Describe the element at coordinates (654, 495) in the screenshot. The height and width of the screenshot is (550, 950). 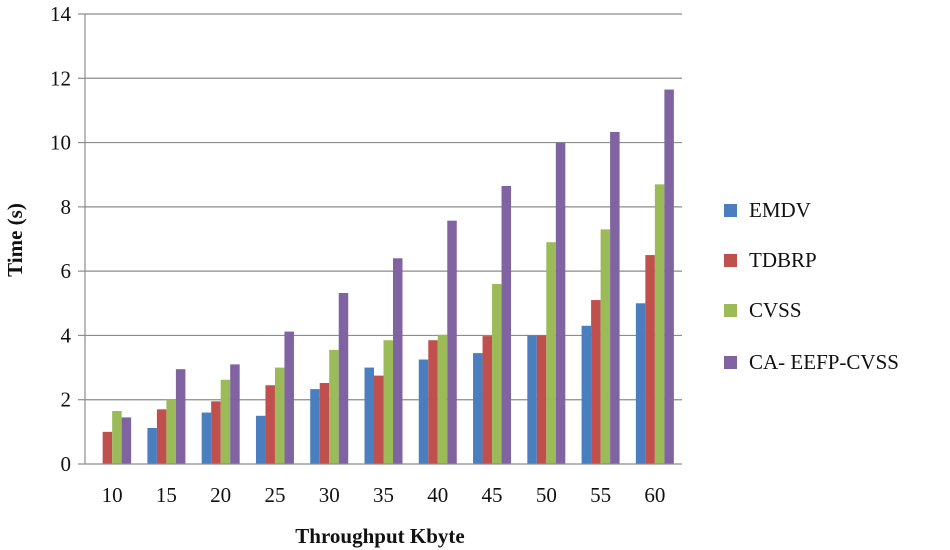
I see `x-tick-label: 60` at that location.